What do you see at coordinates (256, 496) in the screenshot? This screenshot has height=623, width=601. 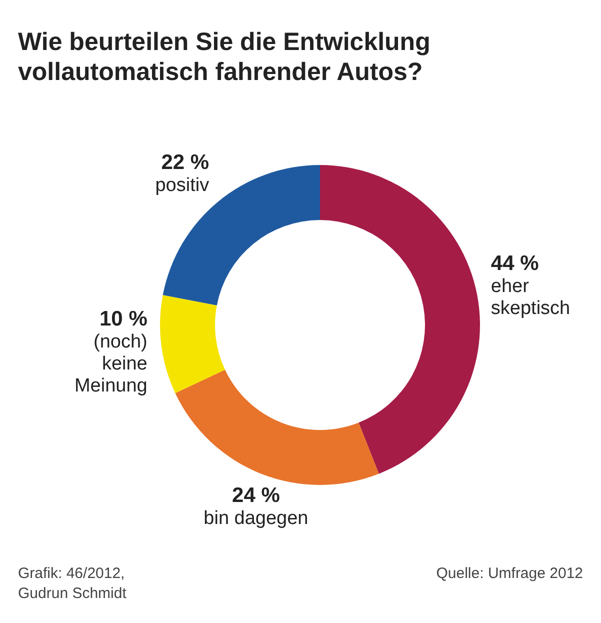 I see `data-label: 24 %` at bounding box center [256, 496].